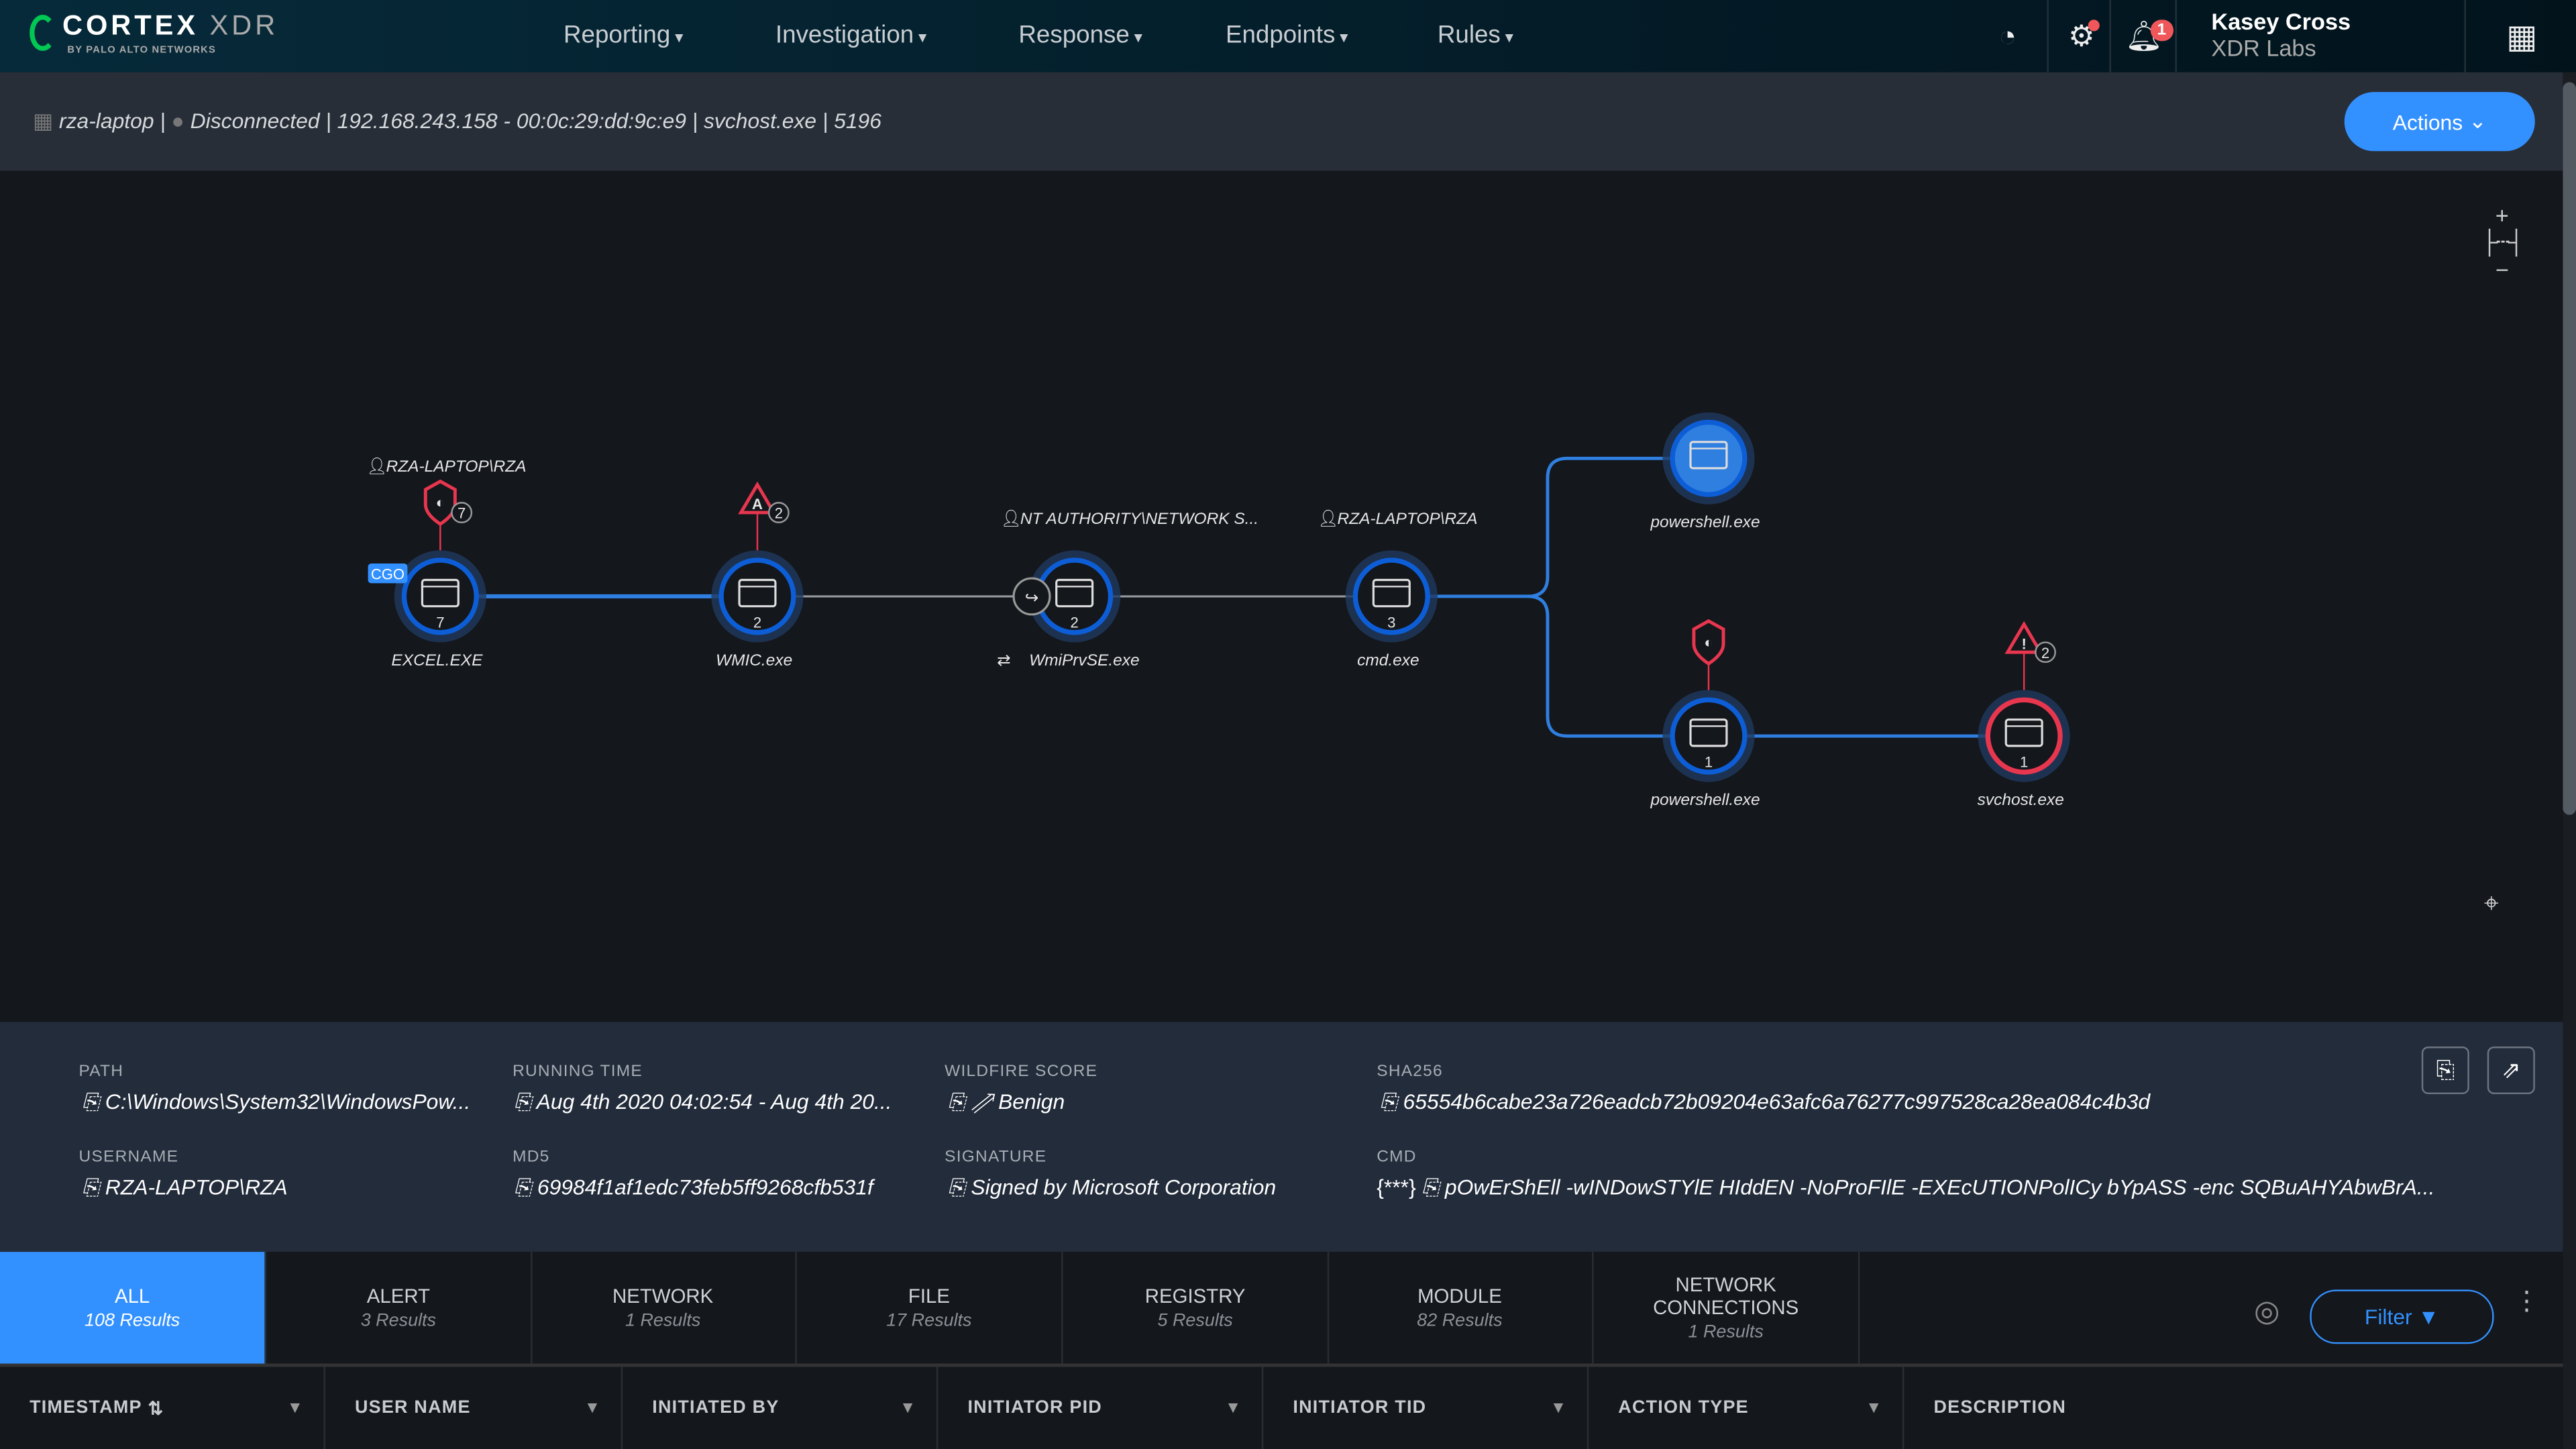 Image resolution: width=2576 pixels, height=1449 pixels. I want to click on tab-file: FILE 17 Results, so click(930, 1308).